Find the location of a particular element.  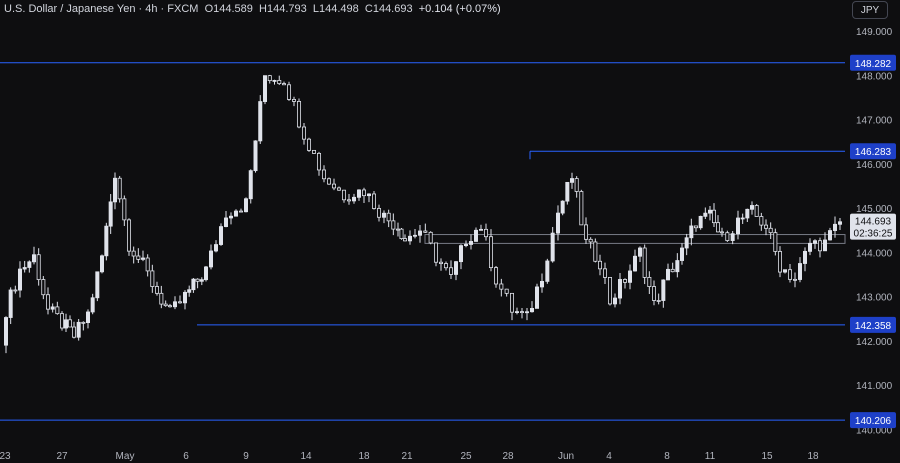

time-axis: 23 27 May 6 9 14 18 21 25 28 Jun 4 8 11 15 18 is located at coordinates (409, 456).